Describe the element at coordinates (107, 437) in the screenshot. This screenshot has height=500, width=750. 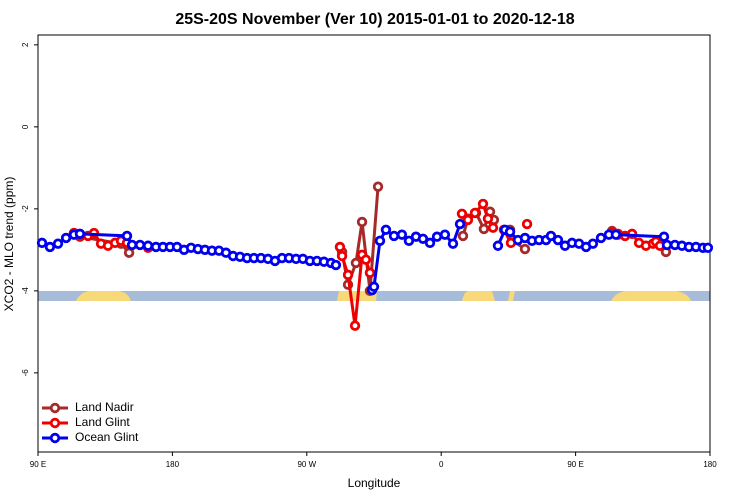
I see `legend-label: Ocean Glint` at that location.